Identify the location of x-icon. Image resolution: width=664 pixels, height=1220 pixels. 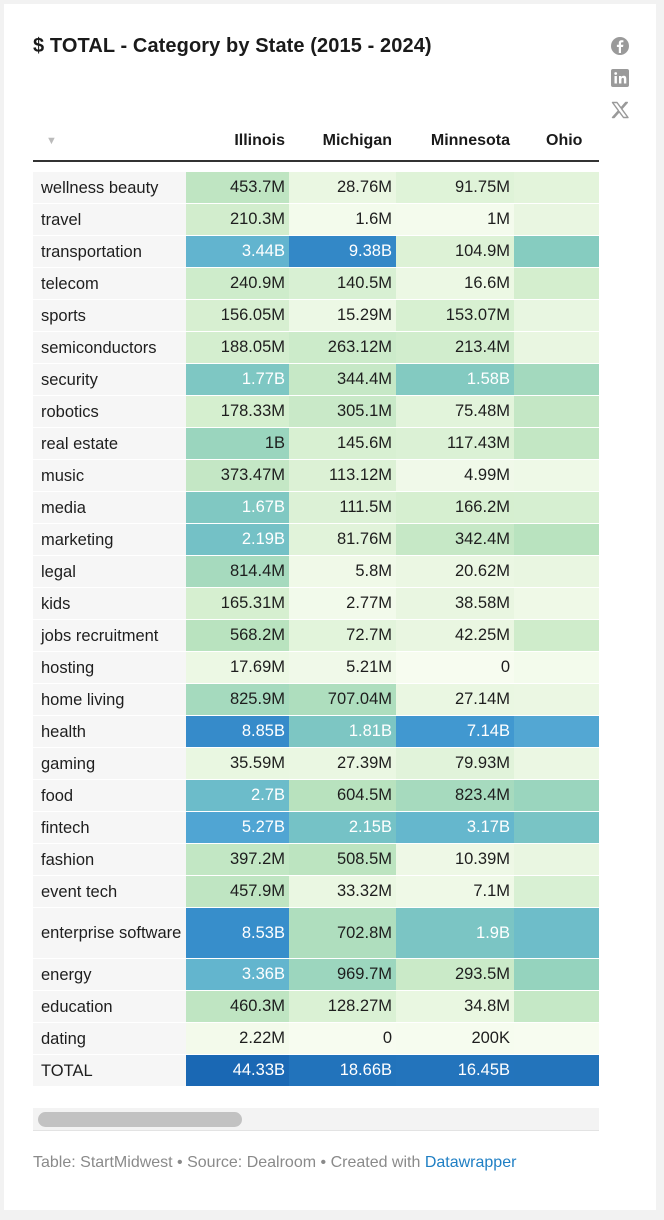
(620, 110).